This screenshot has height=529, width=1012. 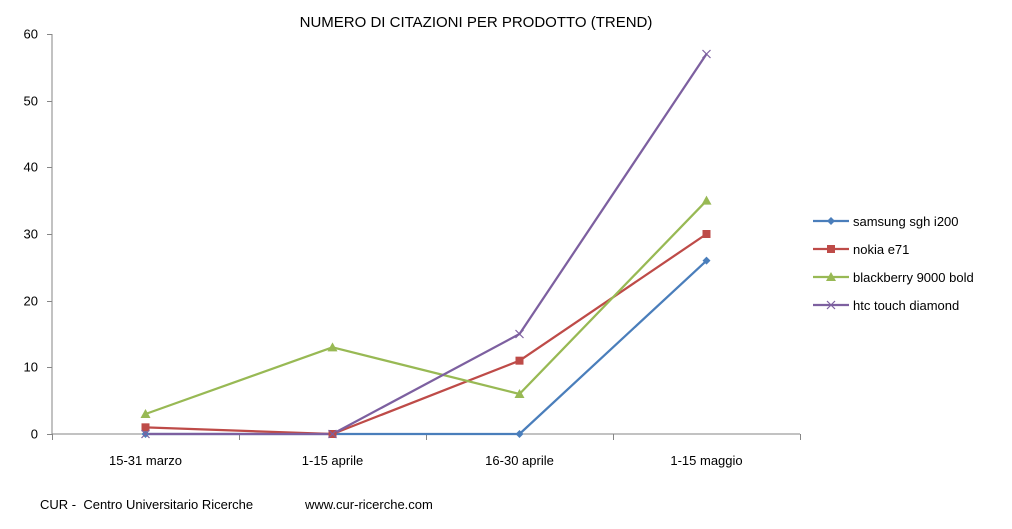 What do you see at coordinates (706, 460) in the screenshot?
I see `x-tick-label: 1-15 maggio` at bounding box center [706, 460].